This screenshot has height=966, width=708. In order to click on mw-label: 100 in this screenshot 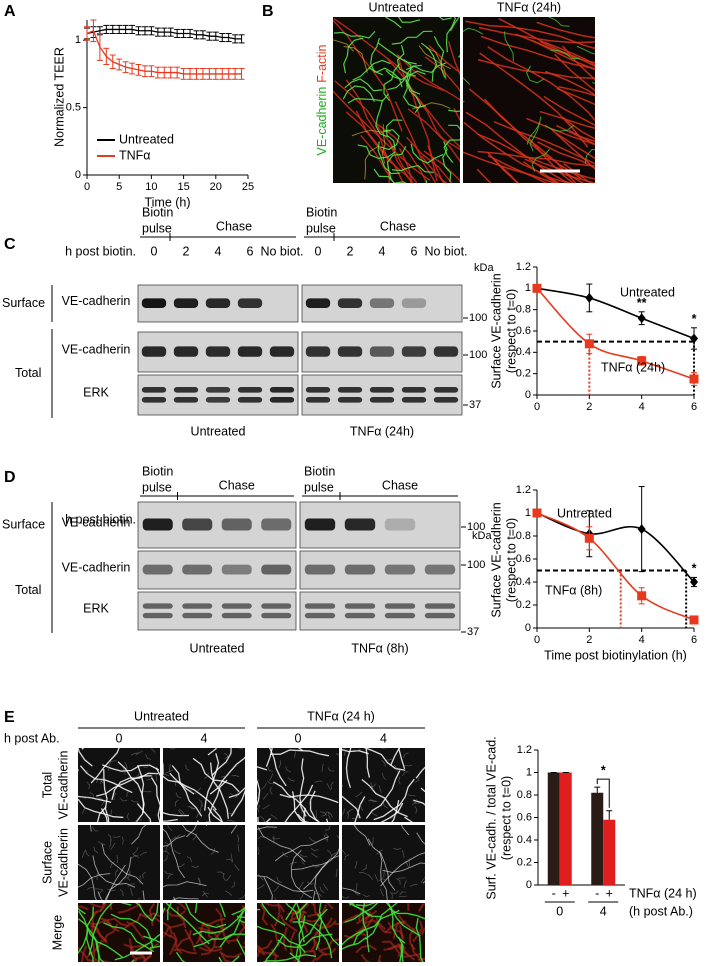, I will do `click(476, 527)`.